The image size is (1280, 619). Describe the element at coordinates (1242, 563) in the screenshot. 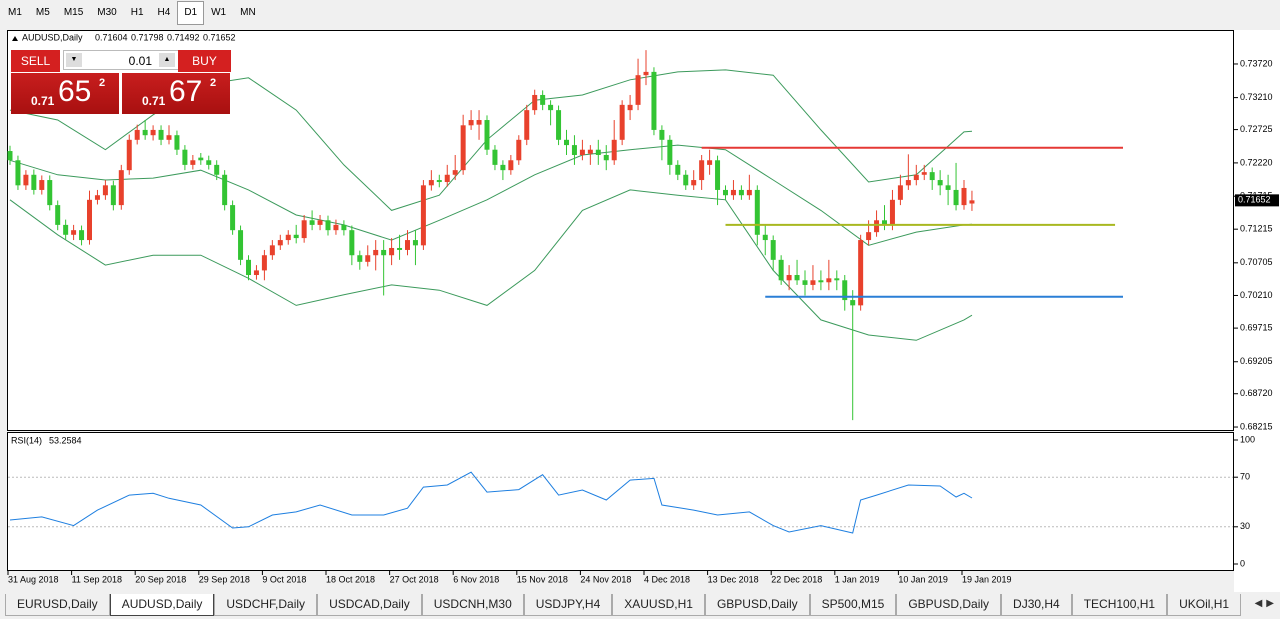

I see `rsi-tick-label: 0` at that location.